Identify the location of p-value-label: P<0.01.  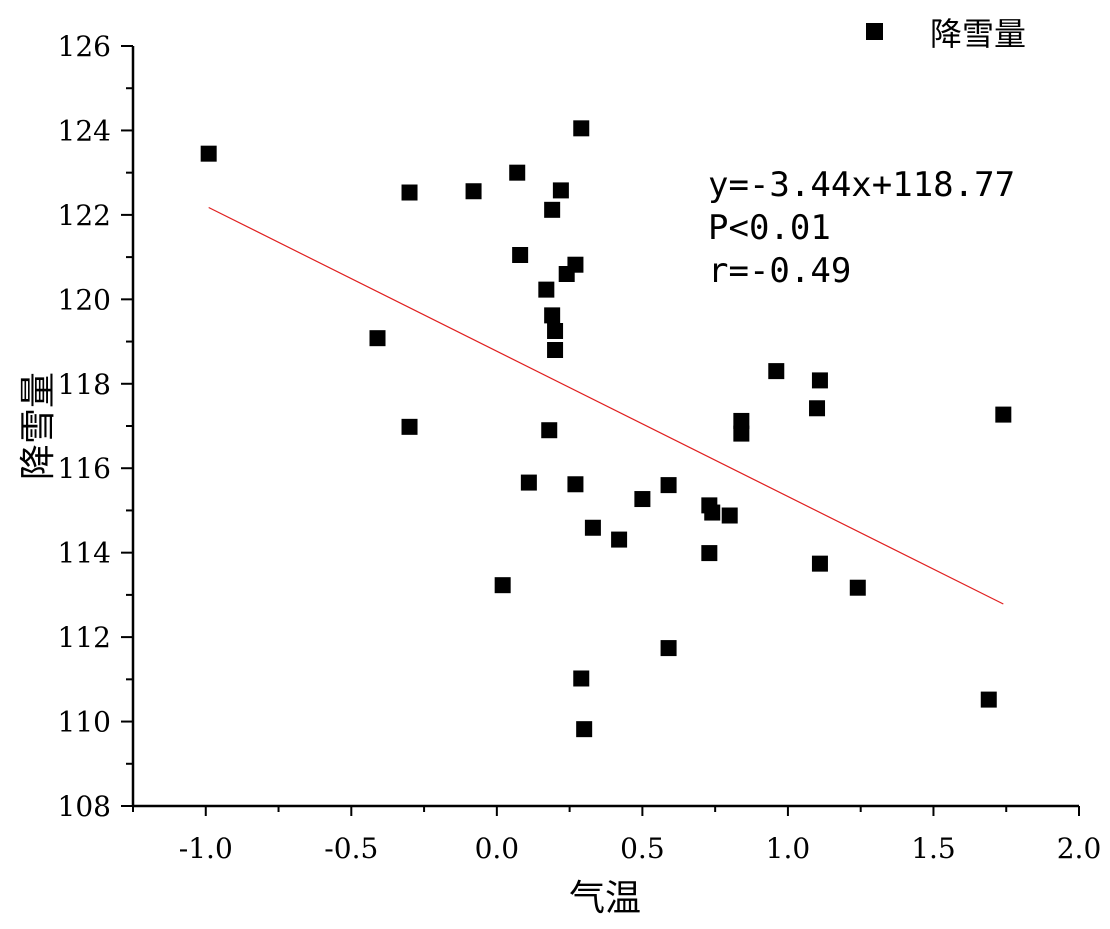
(769, 228).